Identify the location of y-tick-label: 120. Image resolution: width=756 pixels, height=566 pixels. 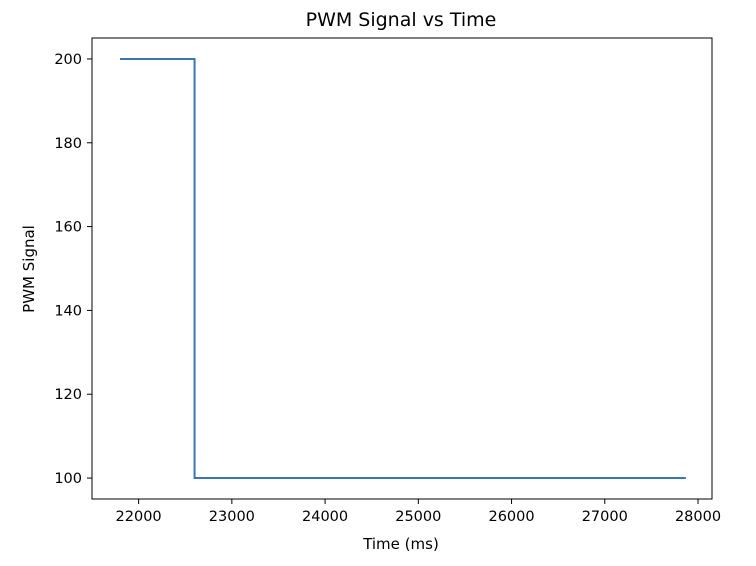
(68, 395).